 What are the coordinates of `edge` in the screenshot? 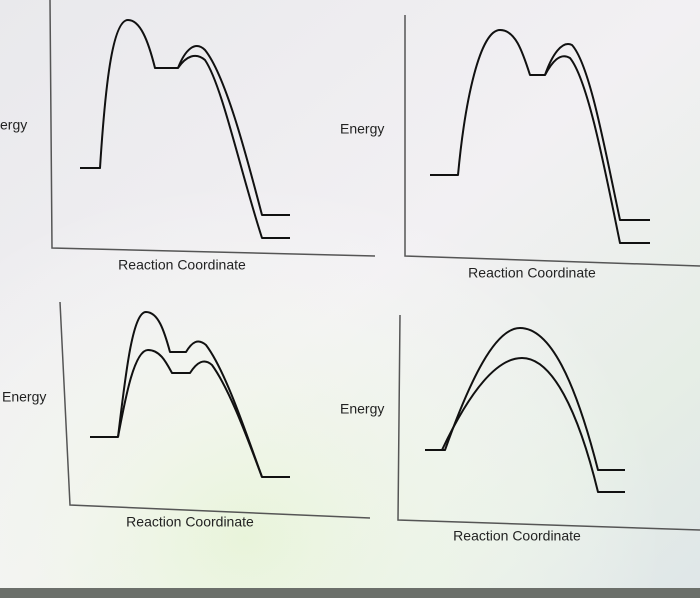 It's located at (350, 593).